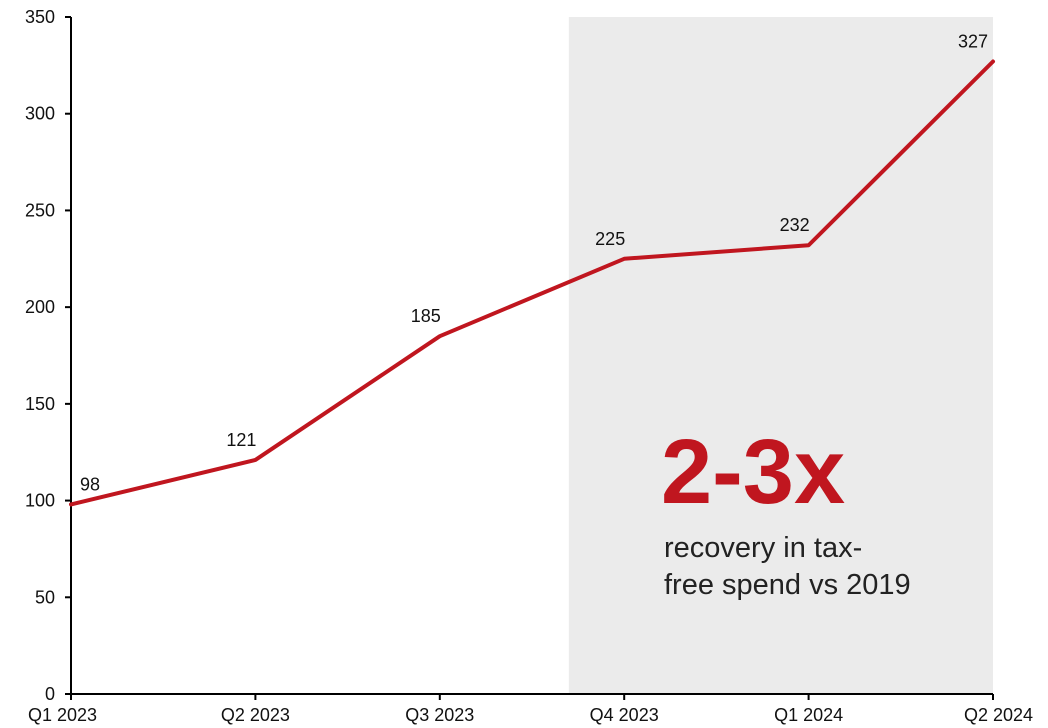 This screenshot has height=728, width=1048. Describe the element at coordinates (255, 715) in the screenshot. I see `x-tick-label: Q2 2023` at that location.